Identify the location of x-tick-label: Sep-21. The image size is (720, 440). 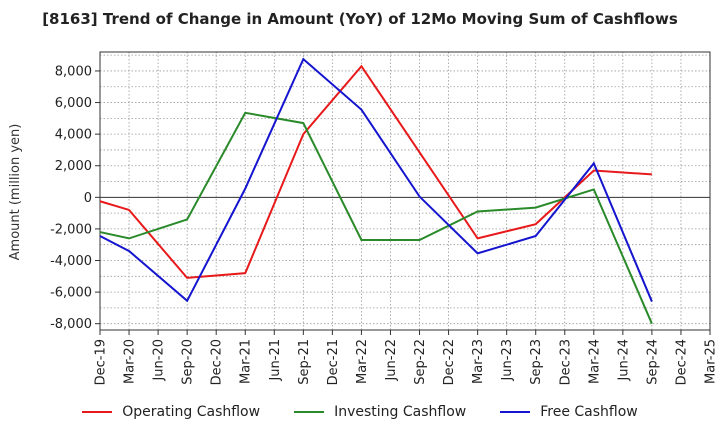
(304, 362).